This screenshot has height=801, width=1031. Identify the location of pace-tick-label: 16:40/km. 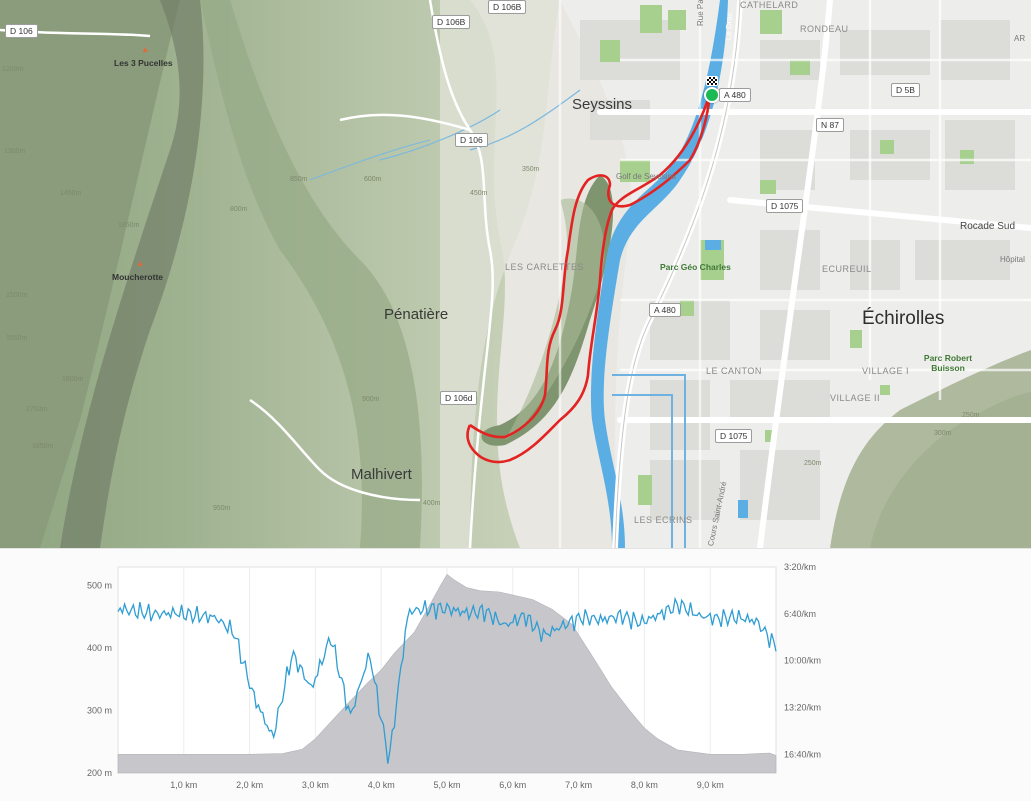
(802, 754).